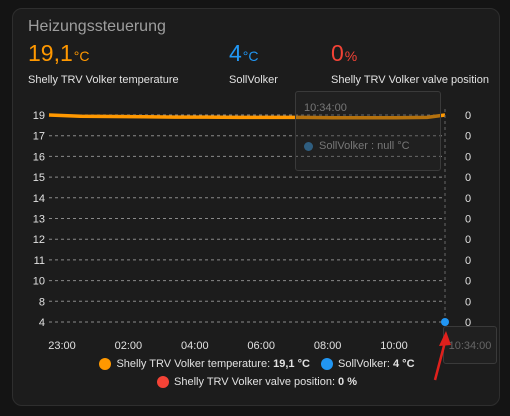  I want to click on legend-soll-dot, so click(327, 364).